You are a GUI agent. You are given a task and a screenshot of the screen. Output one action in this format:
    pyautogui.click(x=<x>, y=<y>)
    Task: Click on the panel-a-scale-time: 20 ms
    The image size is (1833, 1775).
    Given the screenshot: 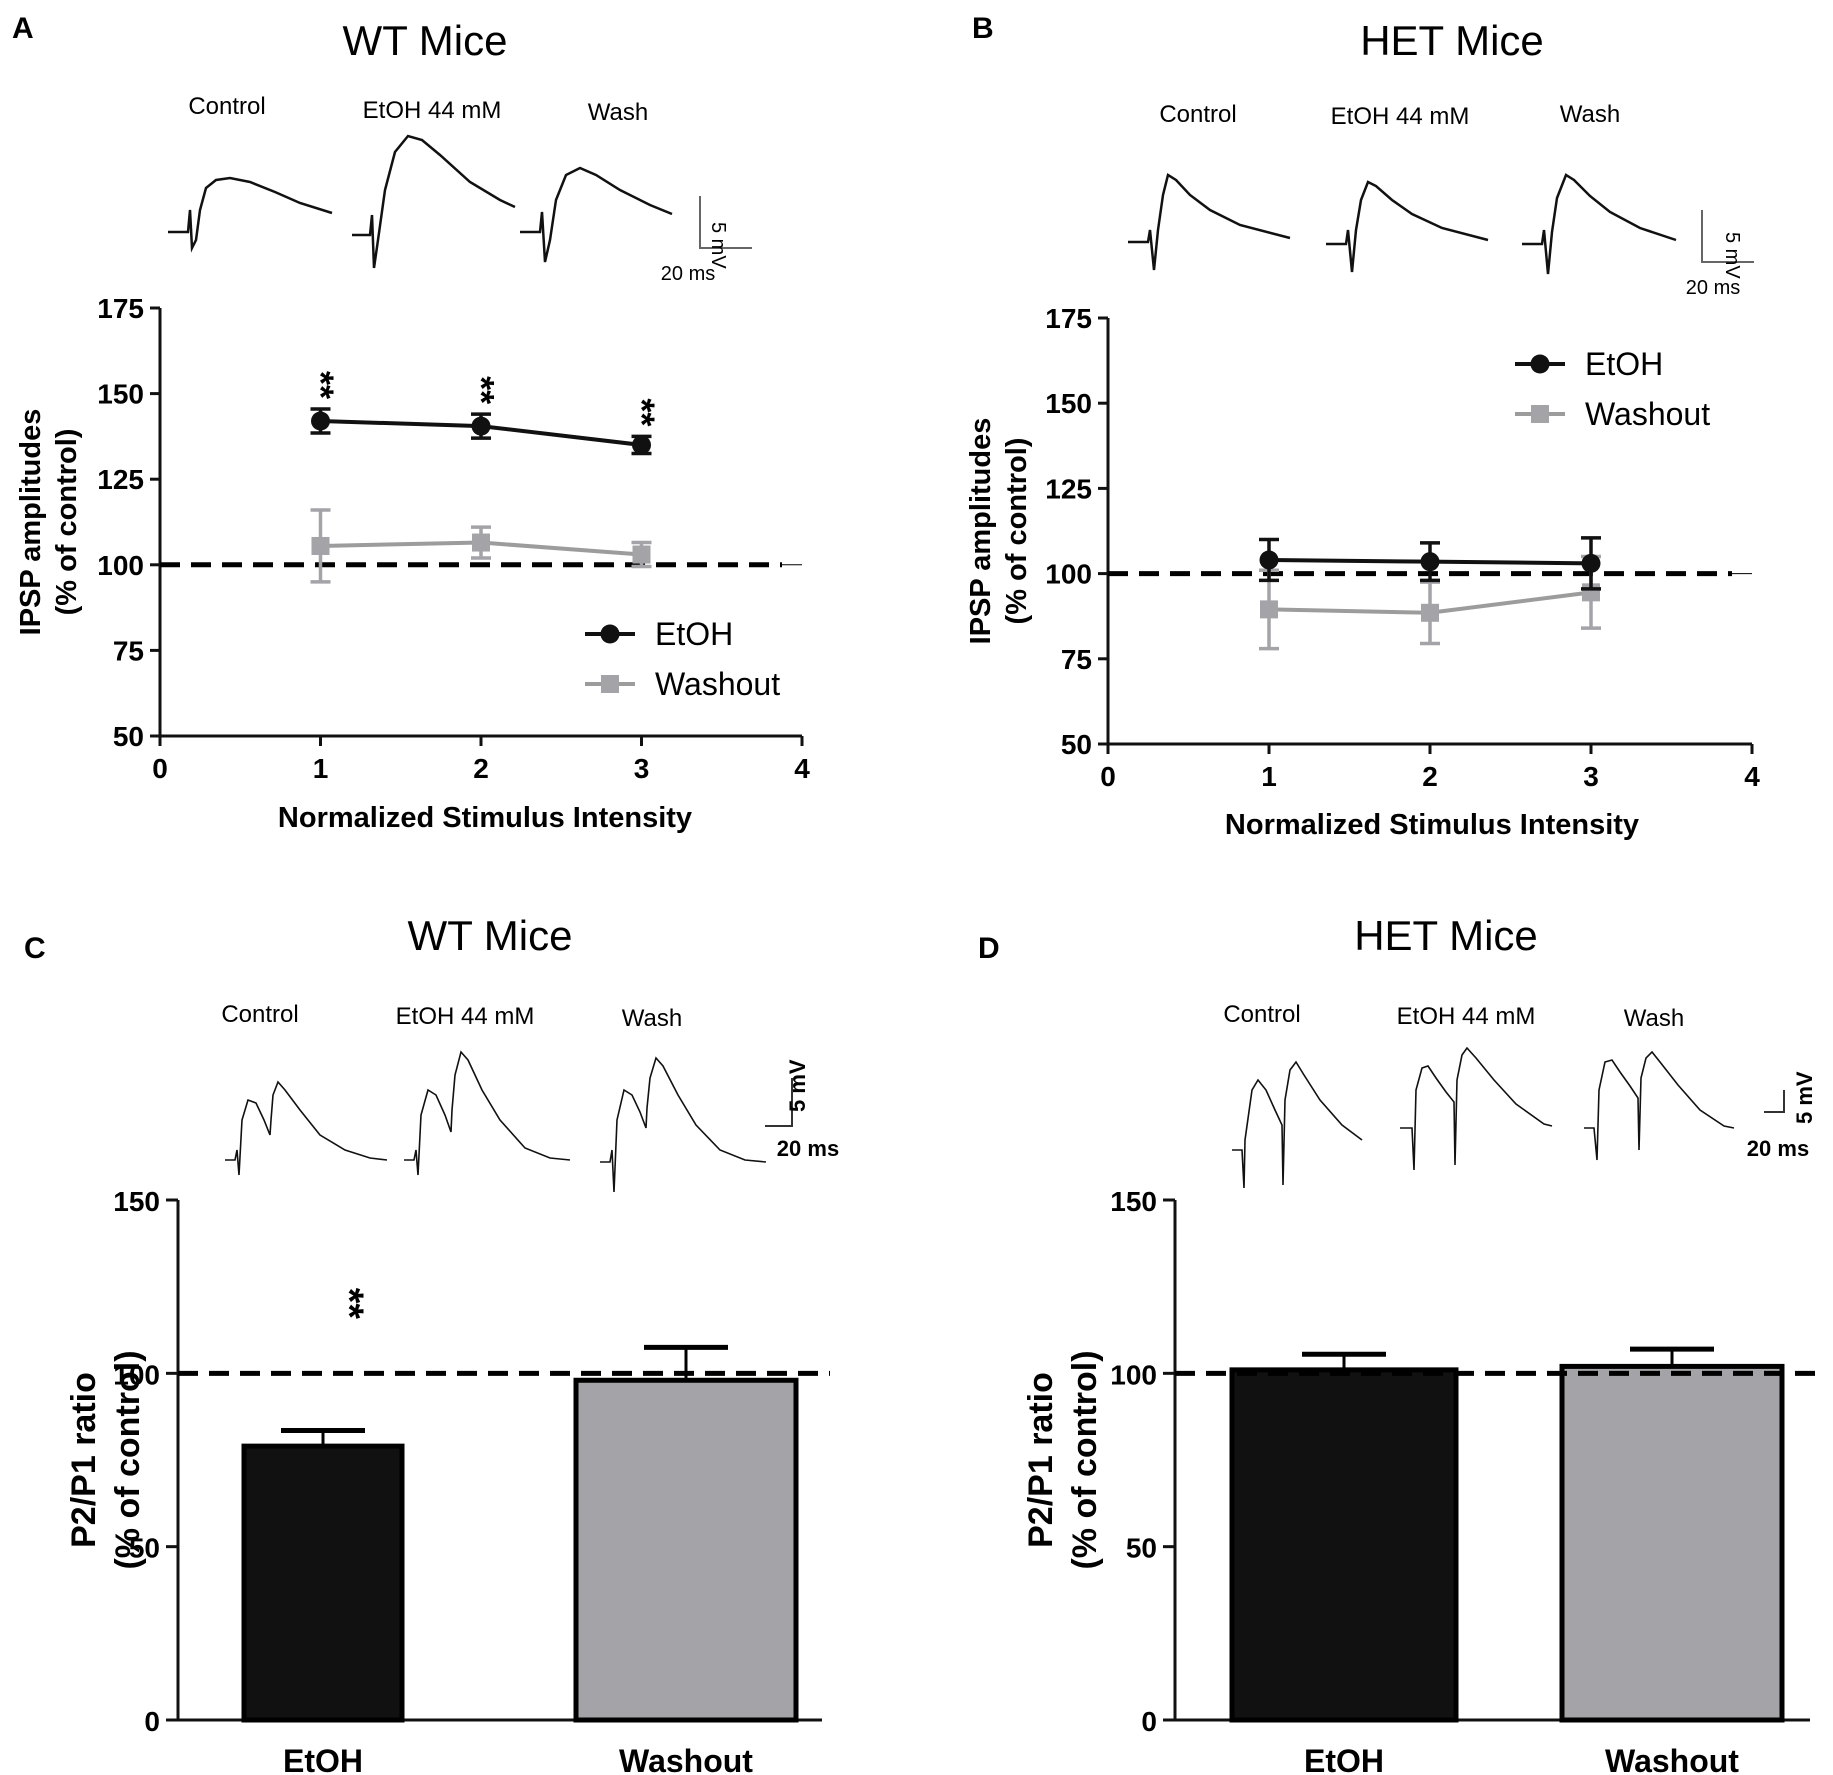 What is the action you would take?
    pyautogui.click(x=688, y=274)
    